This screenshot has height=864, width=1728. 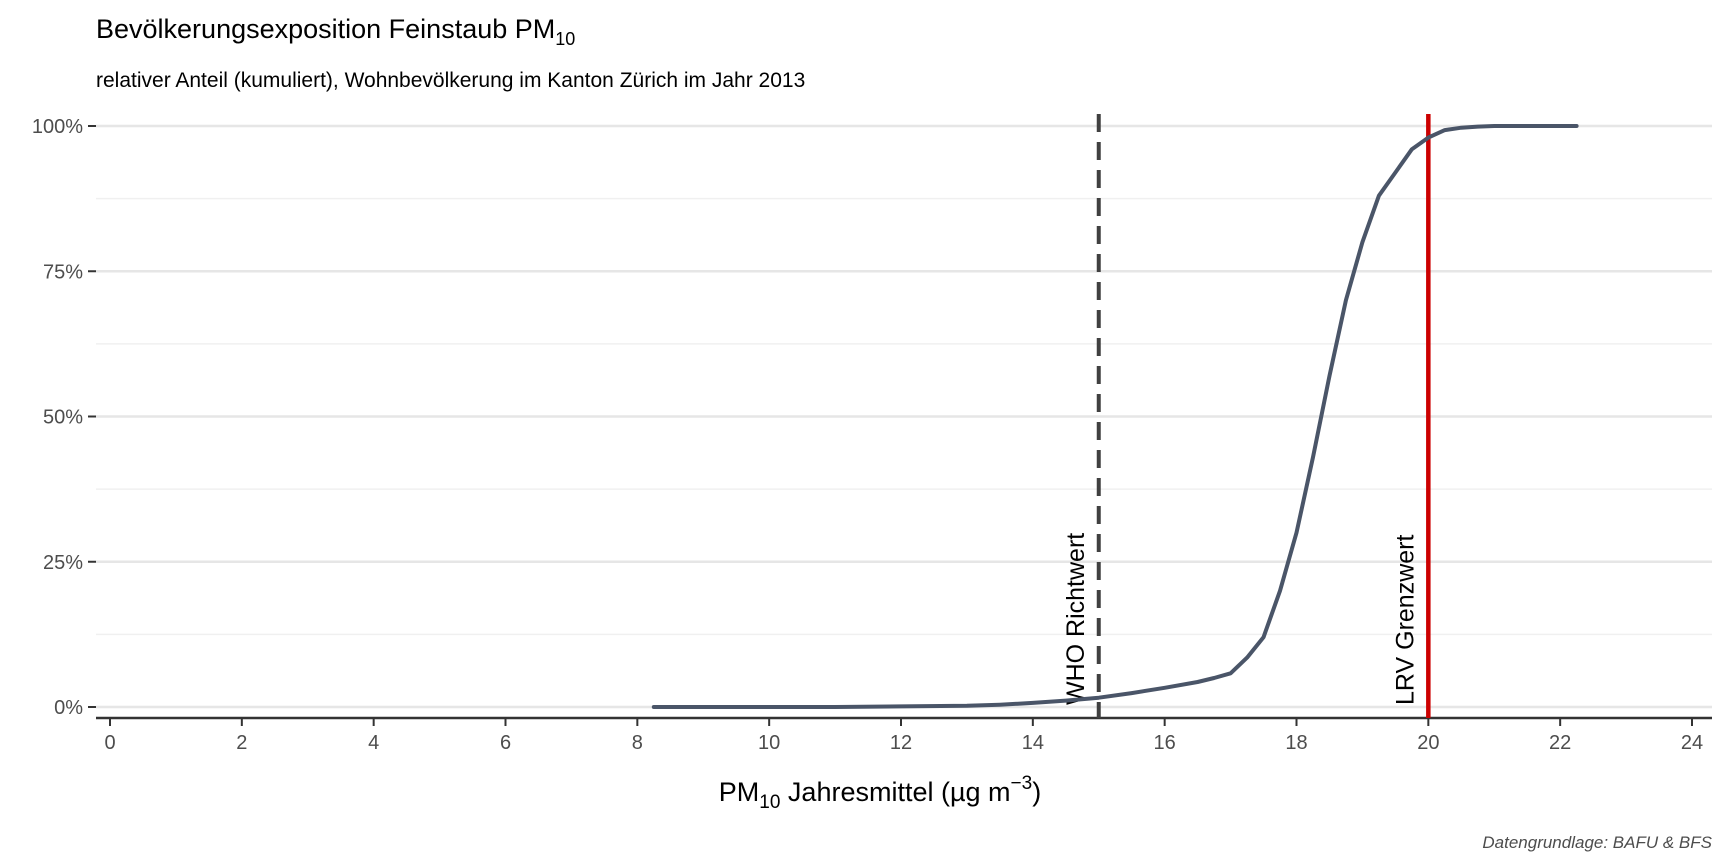 I want to click on y-tick-label: 50%, so click(x=63, y=418).